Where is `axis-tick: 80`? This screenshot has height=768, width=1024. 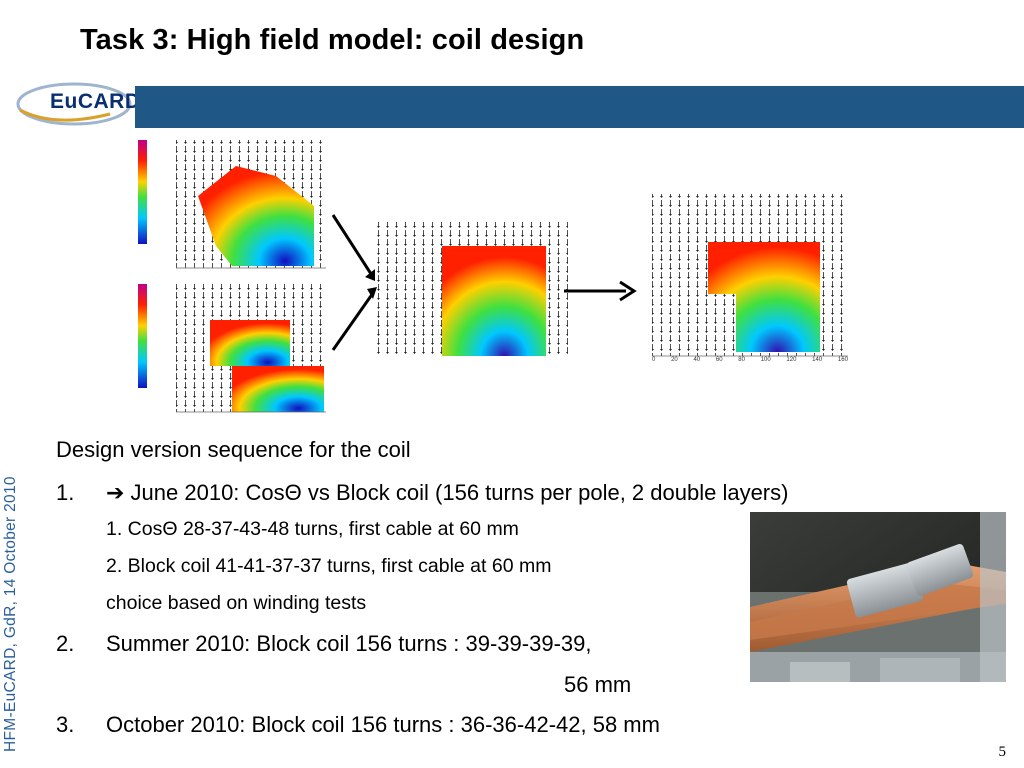
axis-tick: 80 is located at coordinates (741, 360).